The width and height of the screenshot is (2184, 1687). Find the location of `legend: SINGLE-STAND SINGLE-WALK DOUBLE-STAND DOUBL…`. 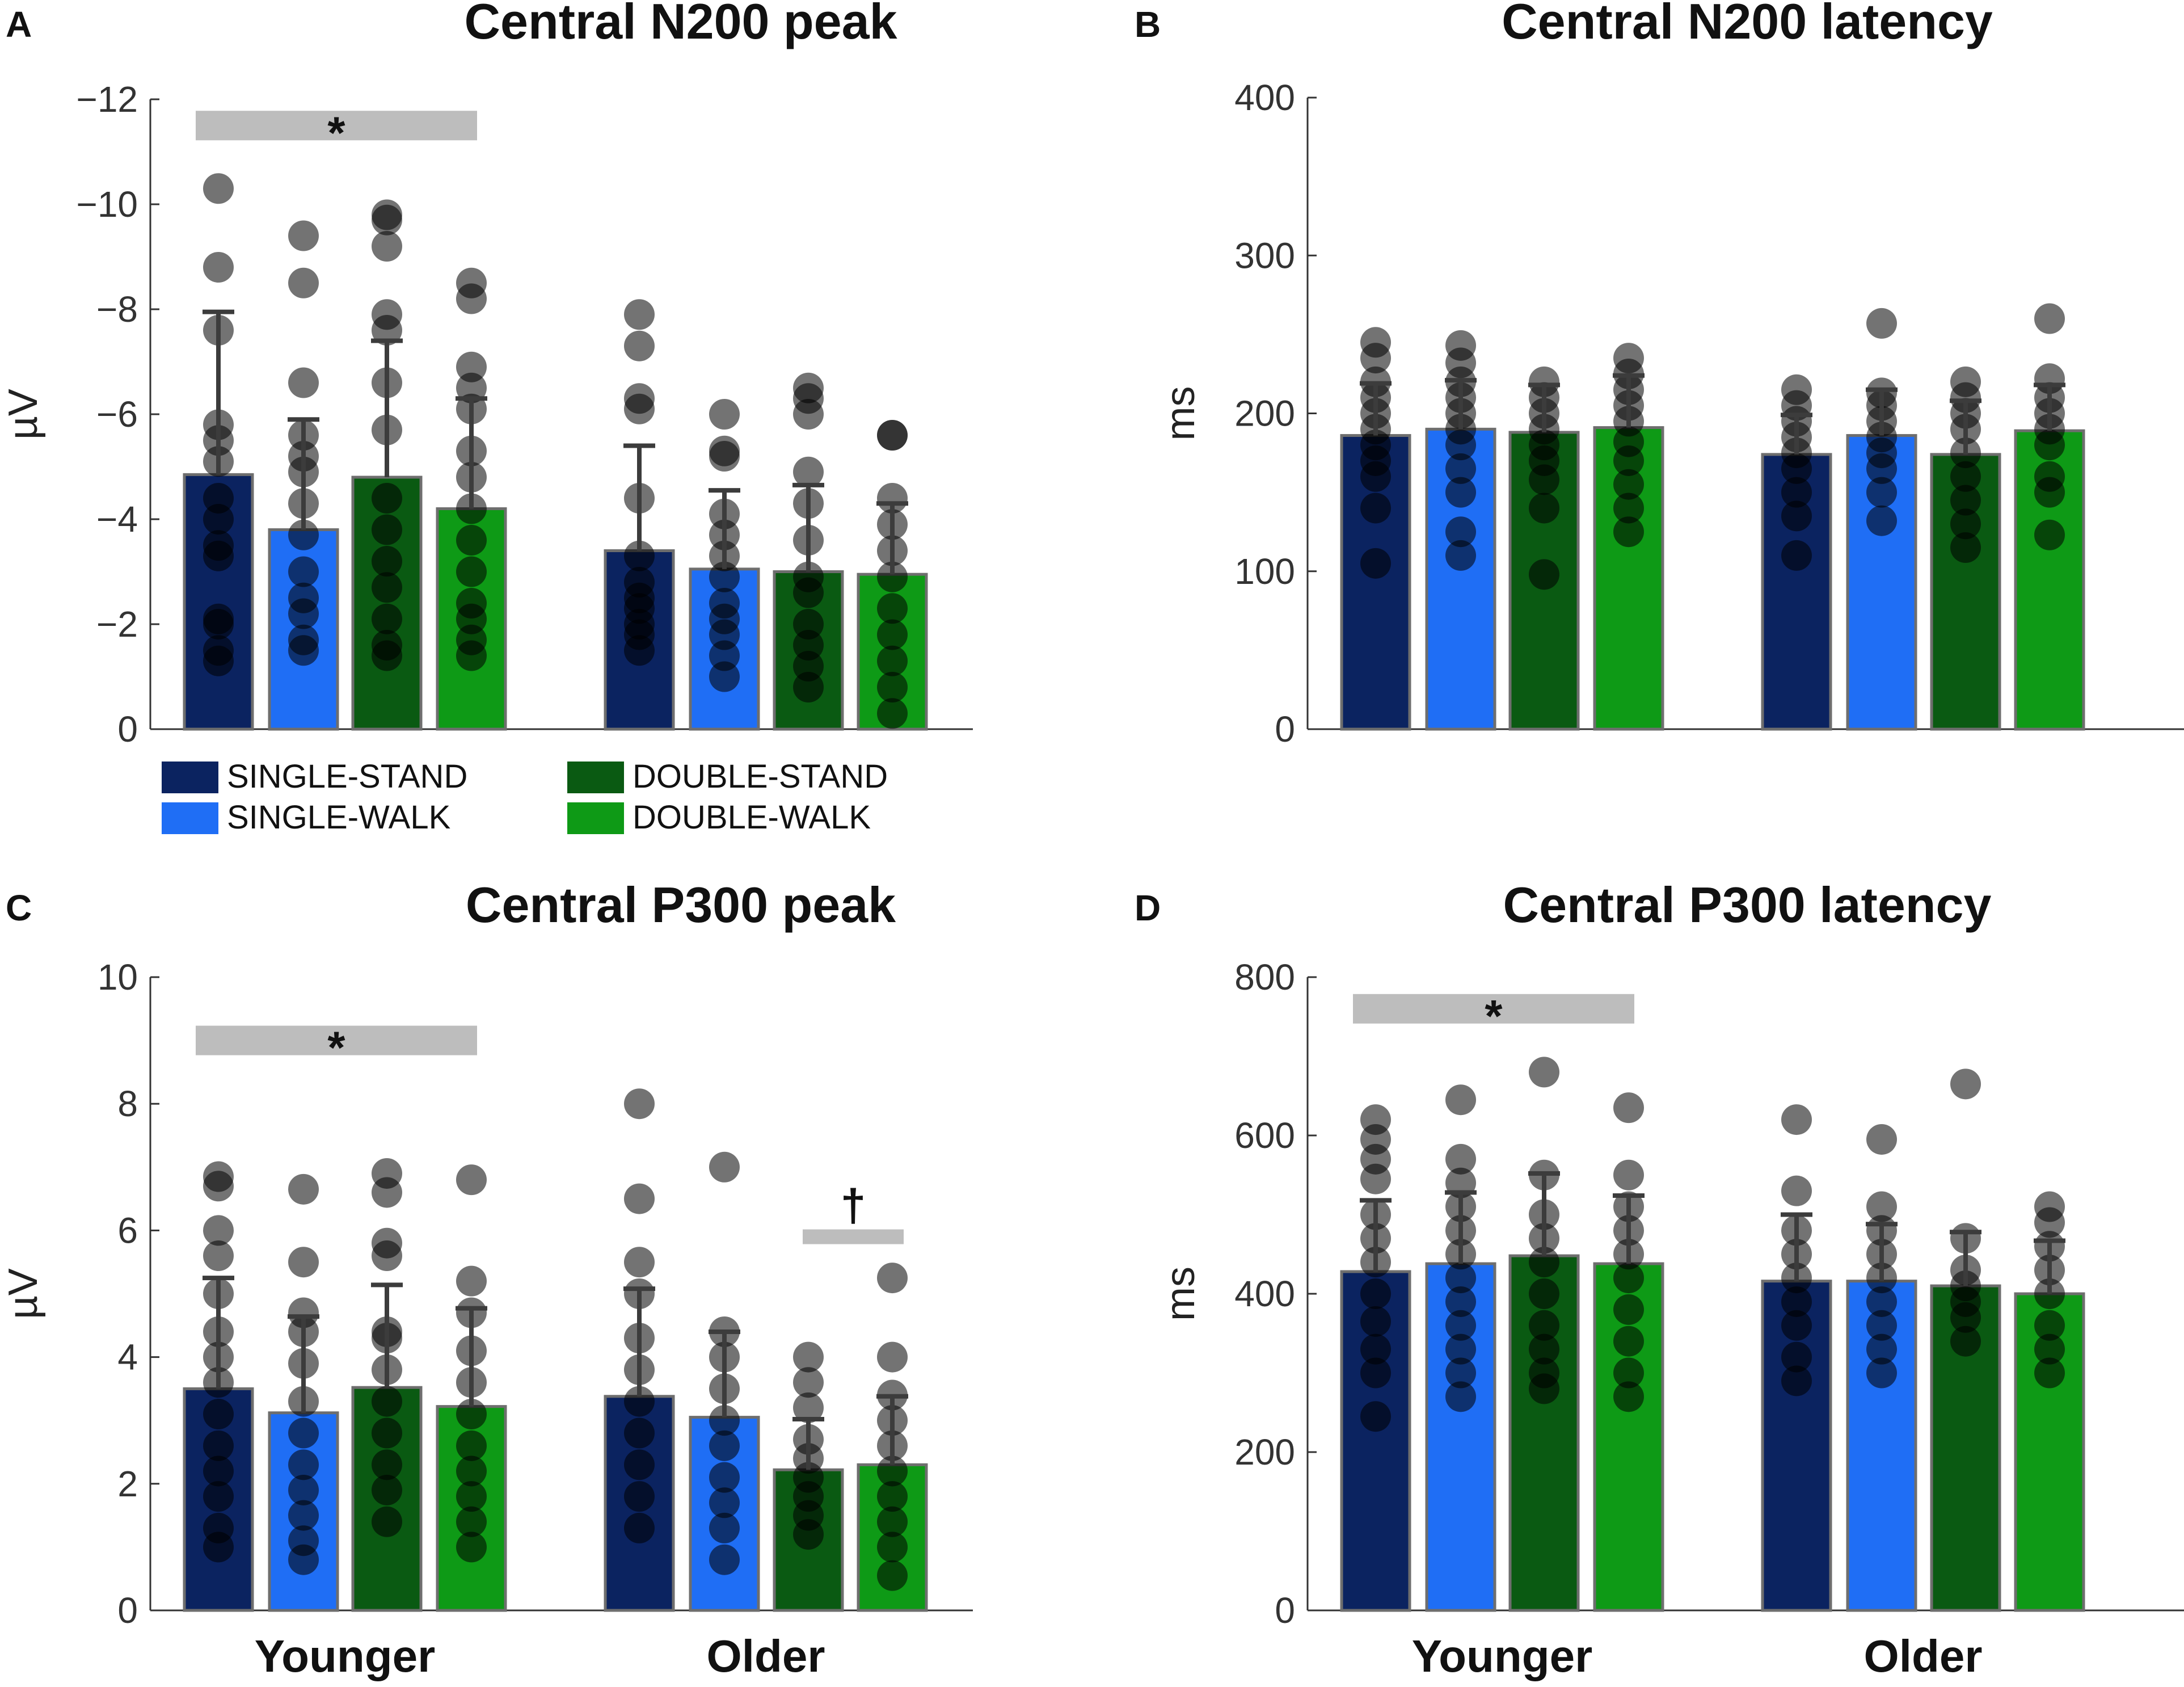

legend: SINGLE-STAND SINGLE-WALK DOUBLE-STAND DOUBL… is located at coordinates (525, 797).